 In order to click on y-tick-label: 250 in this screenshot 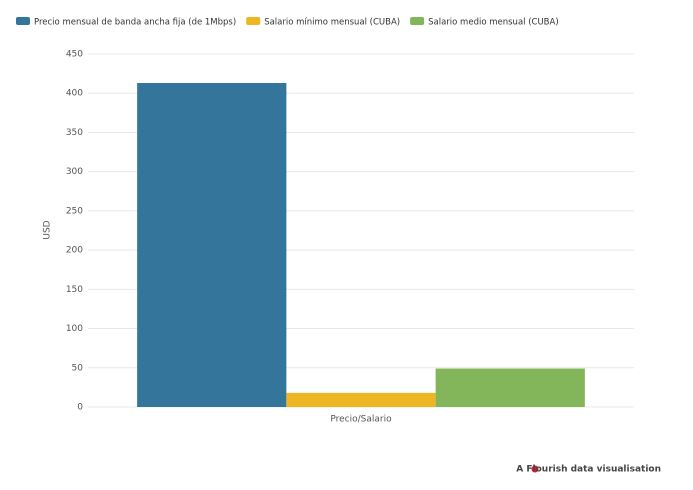, I will do `click(74, 211)`.